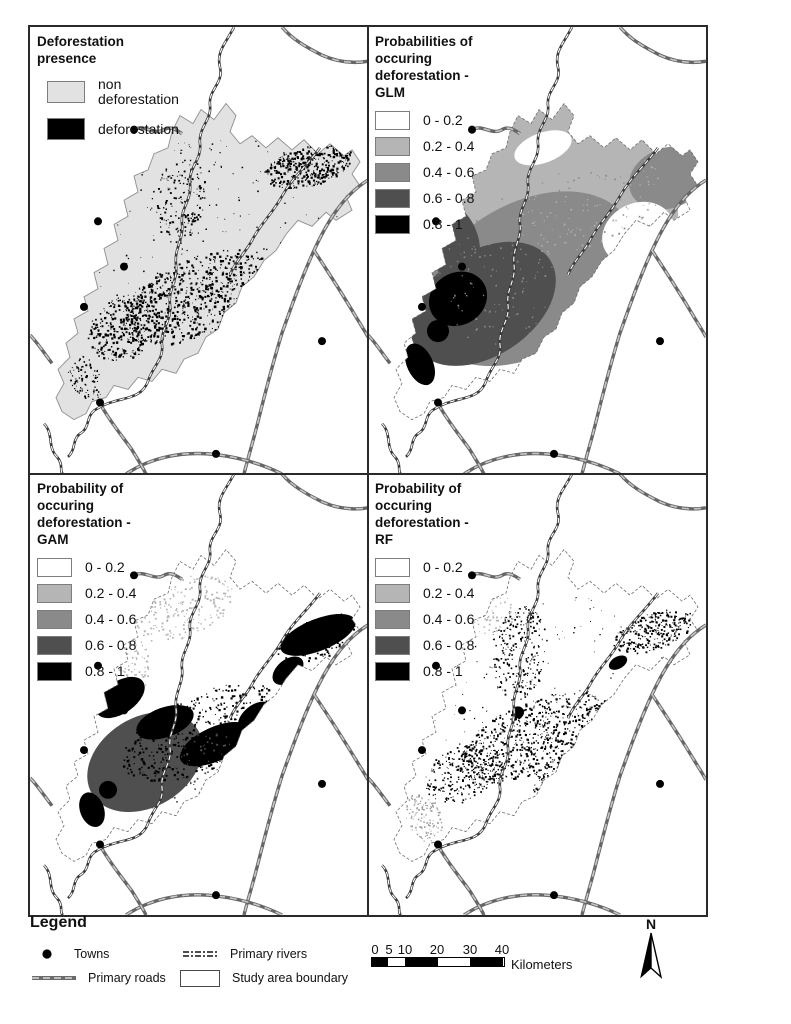 This screenshot has height=1024, width=791. I want to click on primary-road-line-icon, so click(54, 978).